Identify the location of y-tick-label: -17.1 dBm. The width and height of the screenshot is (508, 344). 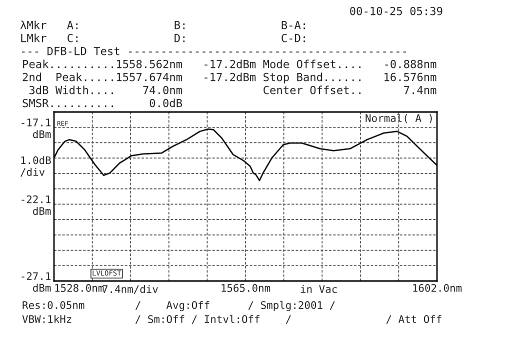
(36, 128).